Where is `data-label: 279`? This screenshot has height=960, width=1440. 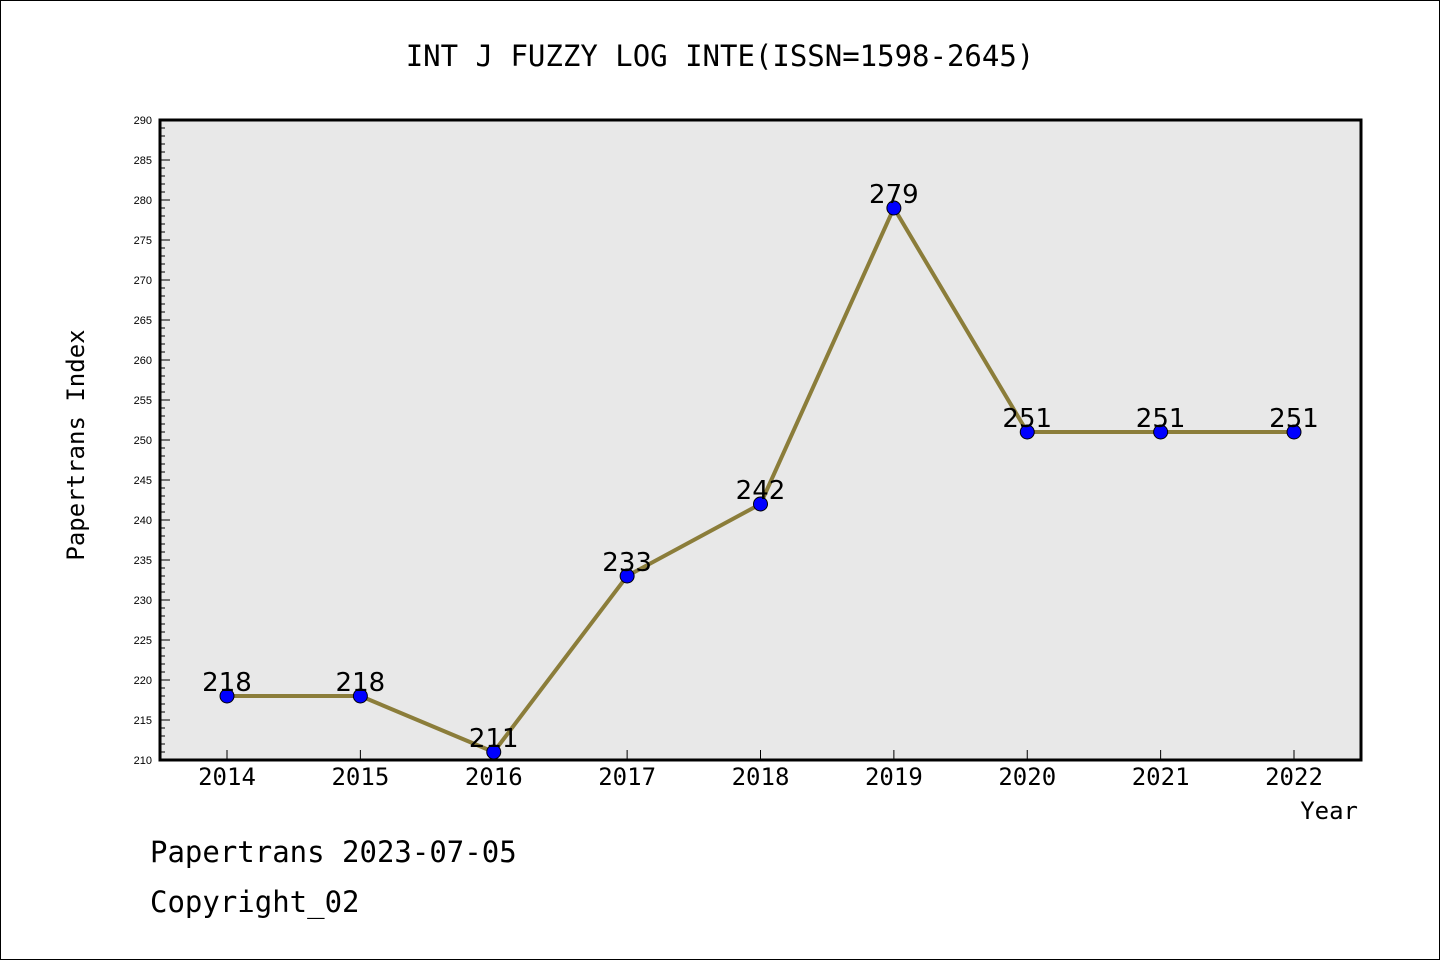
data-label: 279 is located at coordinates (894, 195).